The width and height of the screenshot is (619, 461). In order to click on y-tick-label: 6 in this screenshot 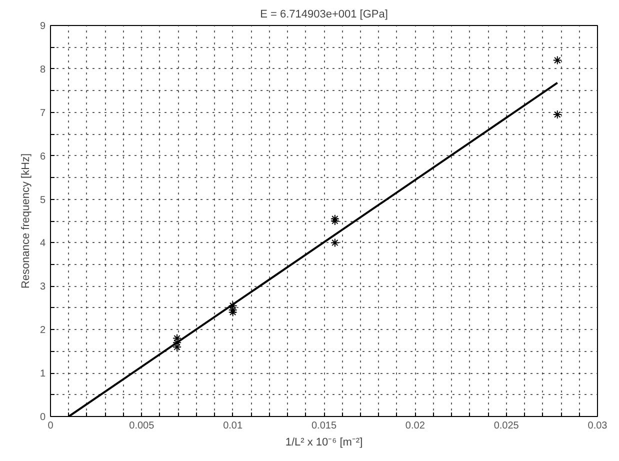, I will do `click(43, 156)`.